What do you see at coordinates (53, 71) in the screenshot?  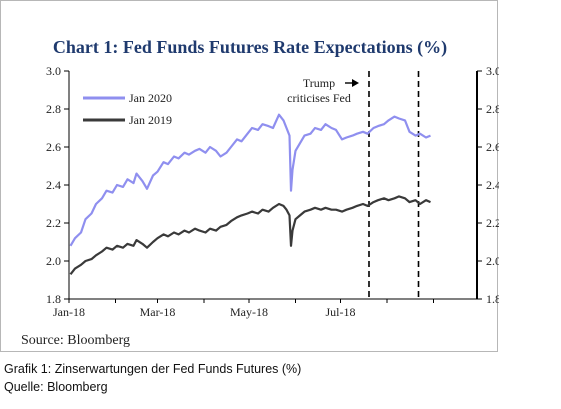 I see `y-tick-label-left: 3.0` at bounding box center [53, 71].